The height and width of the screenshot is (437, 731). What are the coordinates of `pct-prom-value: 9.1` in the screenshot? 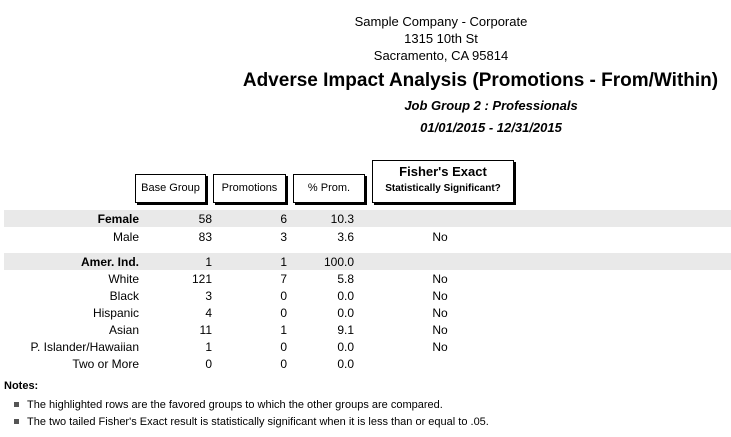 It's located at (345, 330).